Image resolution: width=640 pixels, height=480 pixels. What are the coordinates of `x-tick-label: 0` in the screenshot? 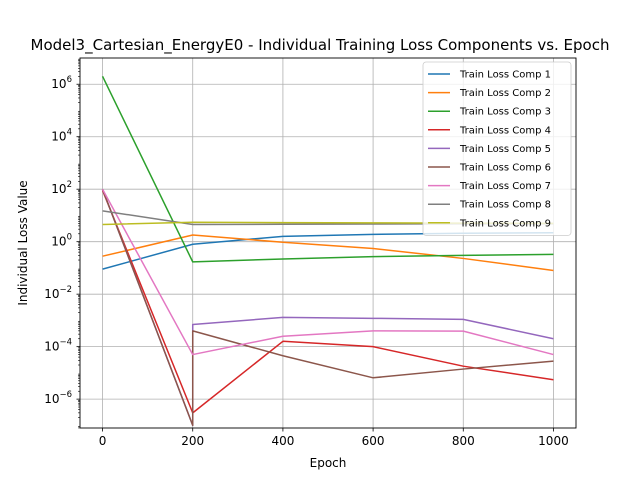 It's located at (103, 441).